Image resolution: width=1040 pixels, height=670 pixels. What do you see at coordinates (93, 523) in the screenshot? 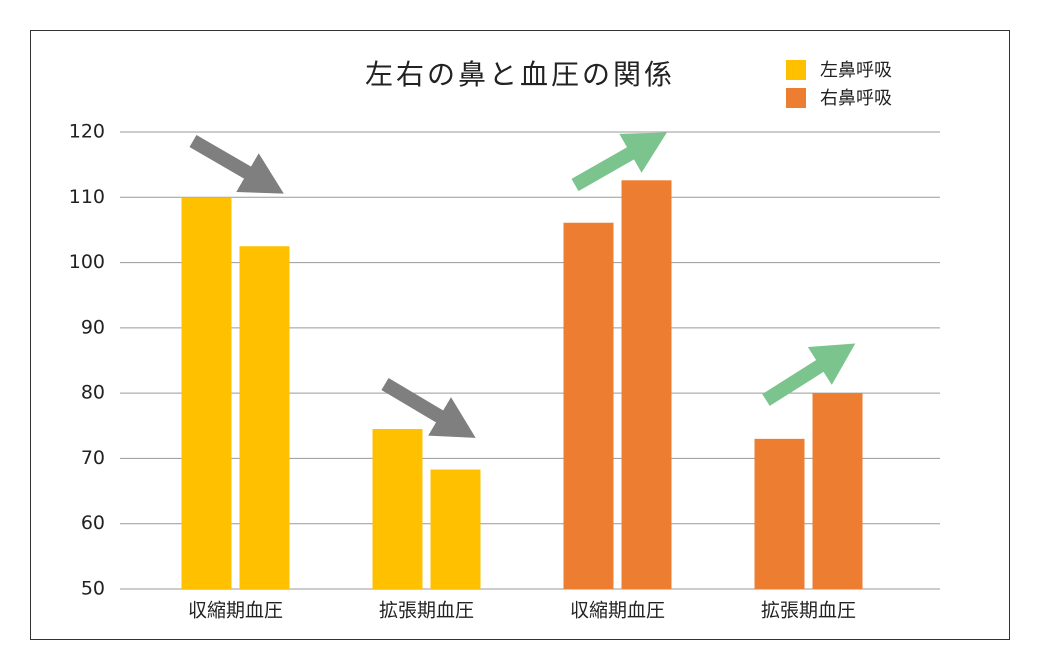
I see `y-tick-label: 60` at bounding box center [93, 523].